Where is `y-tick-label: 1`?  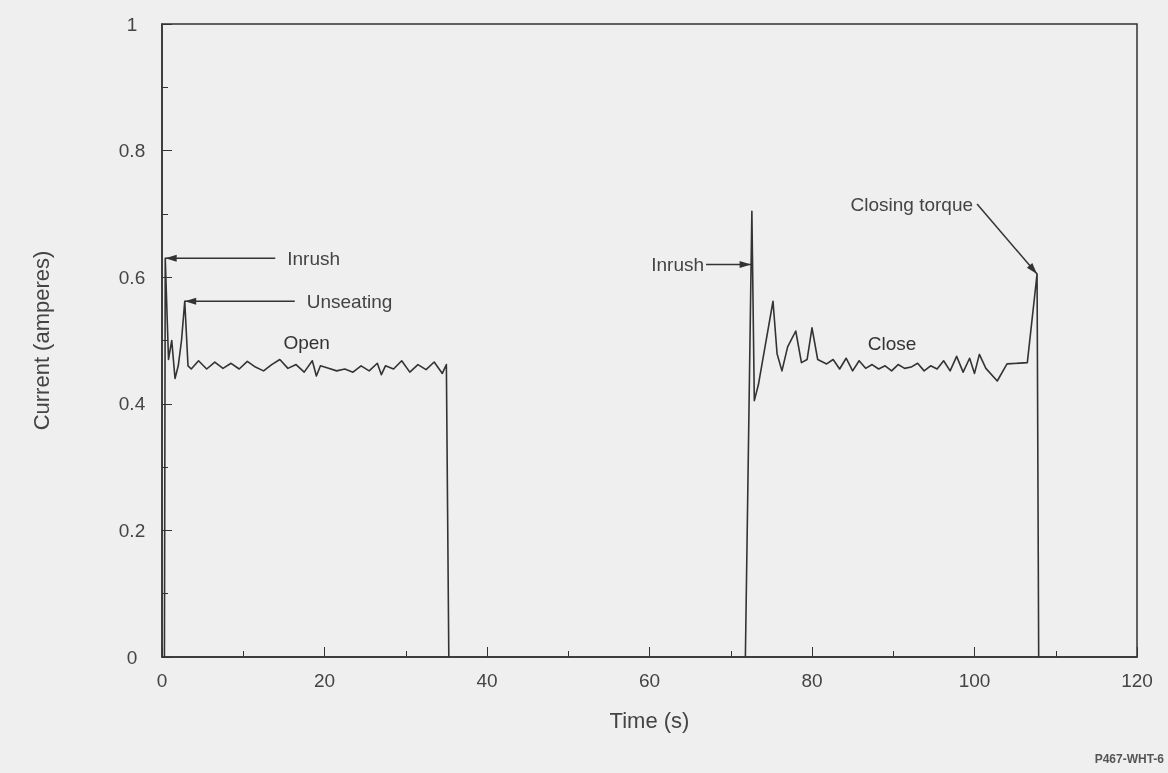 y-tick-label: 1 is located at coordinates (132, 24).